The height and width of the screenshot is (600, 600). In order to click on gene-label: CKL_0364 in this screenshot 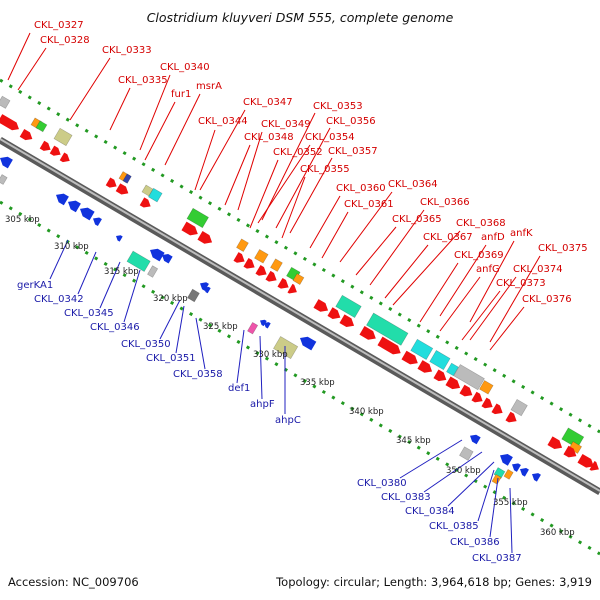, I will do `click(413, 184)`.